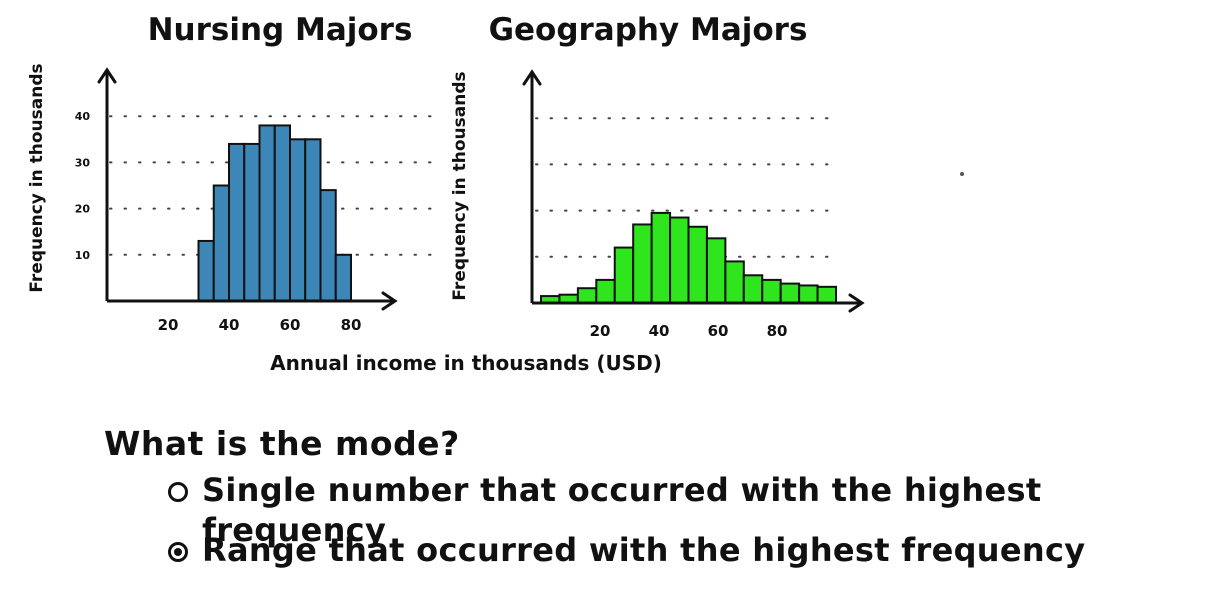  I want to click on geo-x-tick-label: 20, so click(600, 331).